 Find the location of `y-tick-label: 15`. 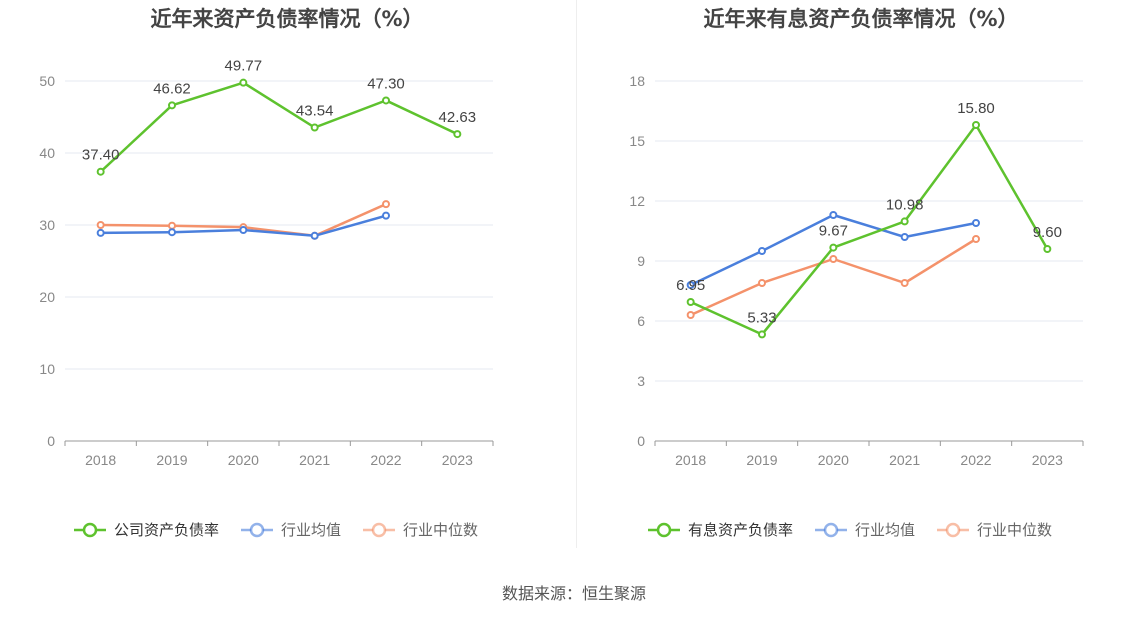

y-tick-label: 15 is located at coordinates (637, 141).